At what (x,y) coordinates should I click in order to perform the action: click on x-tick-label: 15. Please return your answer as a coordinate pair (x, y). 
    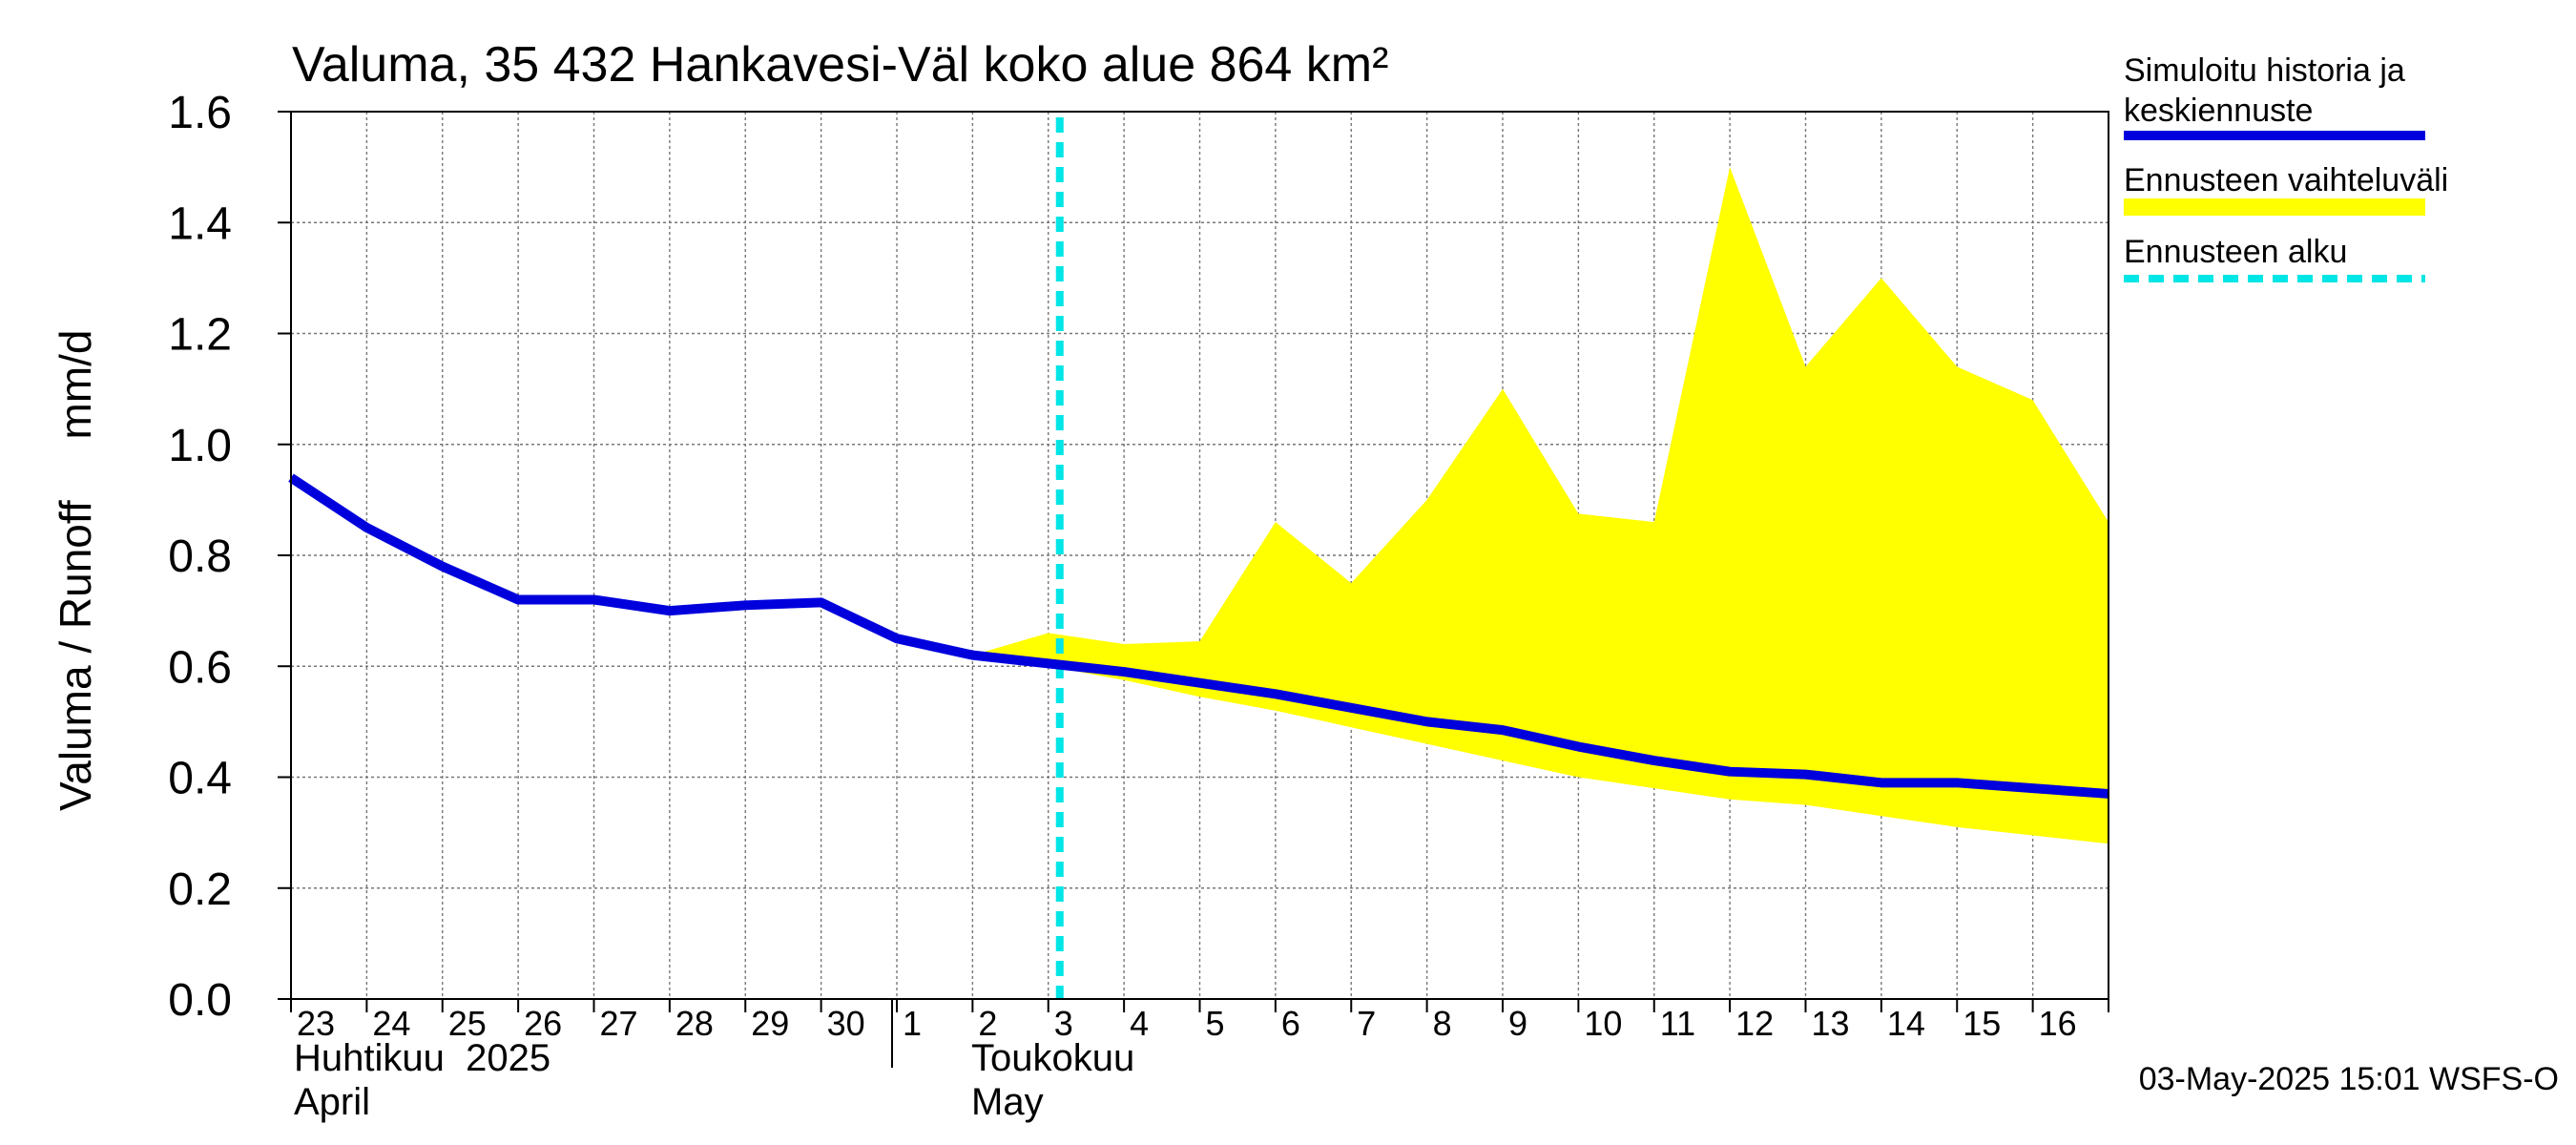
    Looking at the image, I should click on (1982, 1023).